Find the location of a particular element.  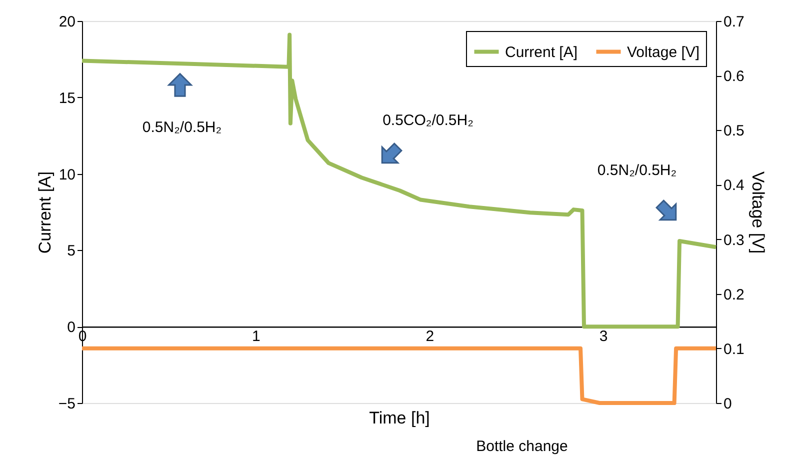

legend-label: Voltage [V] is located at coordinates (663, 52).